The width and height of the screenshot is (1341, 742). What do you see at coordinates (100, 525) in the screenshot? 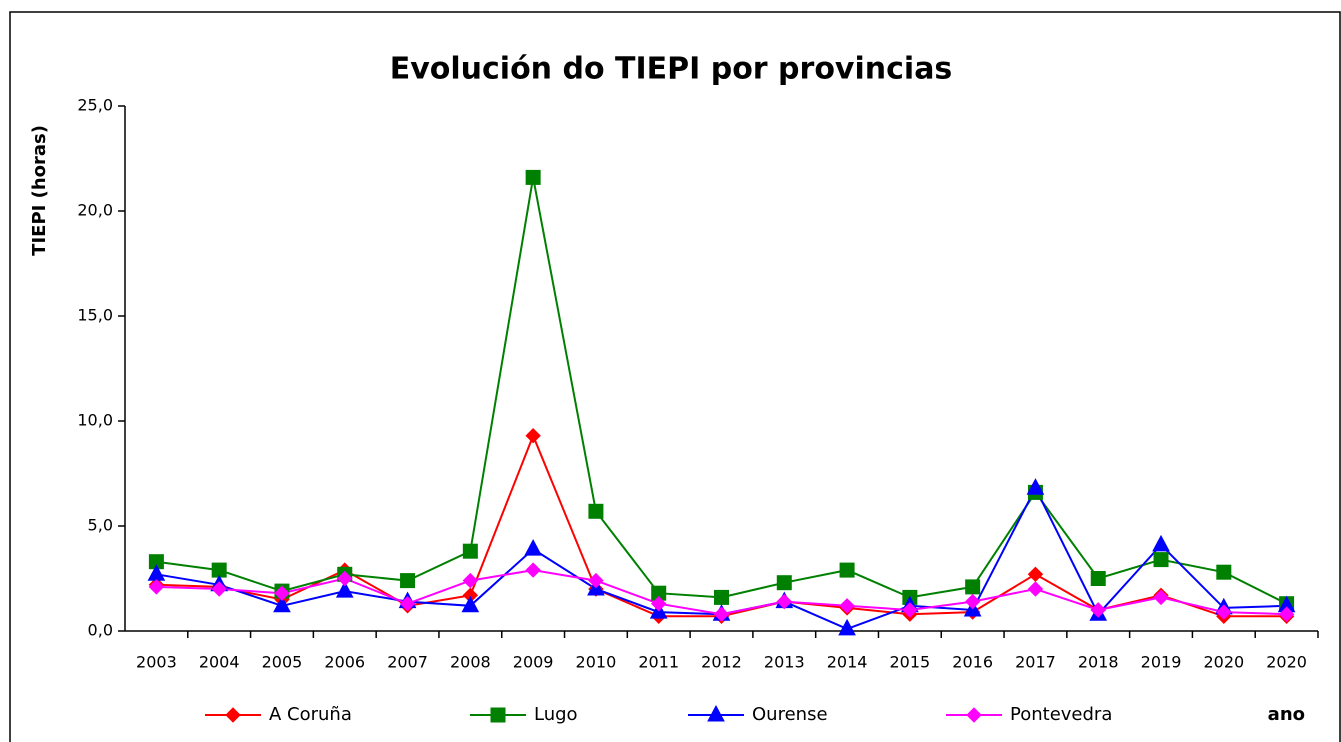
I see `y-tick-label: 5,0` at bounding box center [100, 525].